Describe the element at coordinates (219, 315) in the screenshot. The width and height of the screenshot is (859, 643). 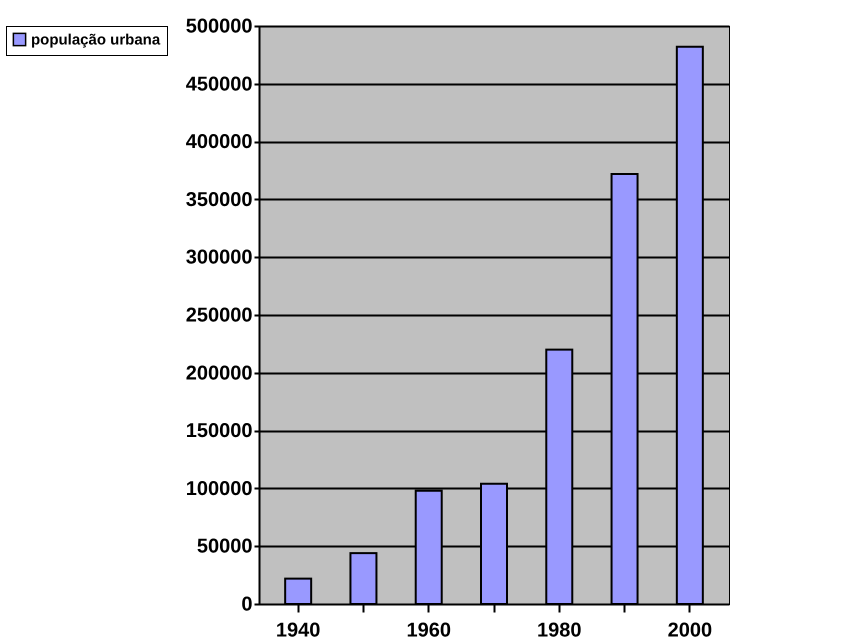
I see `y-tick-label: 250000` at that location.